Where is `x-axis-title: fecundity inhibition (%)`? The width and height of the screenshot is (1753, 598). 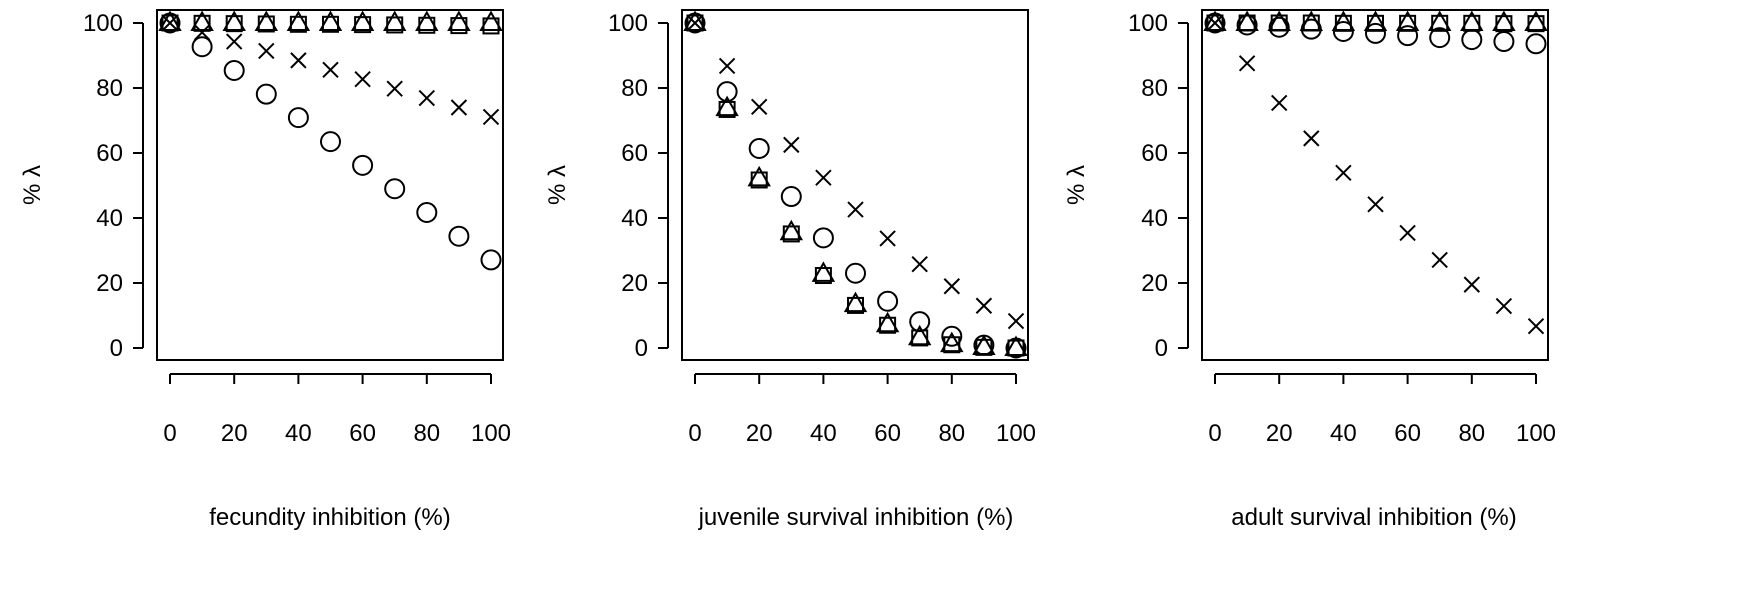 x-axis-title: fecundity inhibition (%) is located at coordinates (329, 517).